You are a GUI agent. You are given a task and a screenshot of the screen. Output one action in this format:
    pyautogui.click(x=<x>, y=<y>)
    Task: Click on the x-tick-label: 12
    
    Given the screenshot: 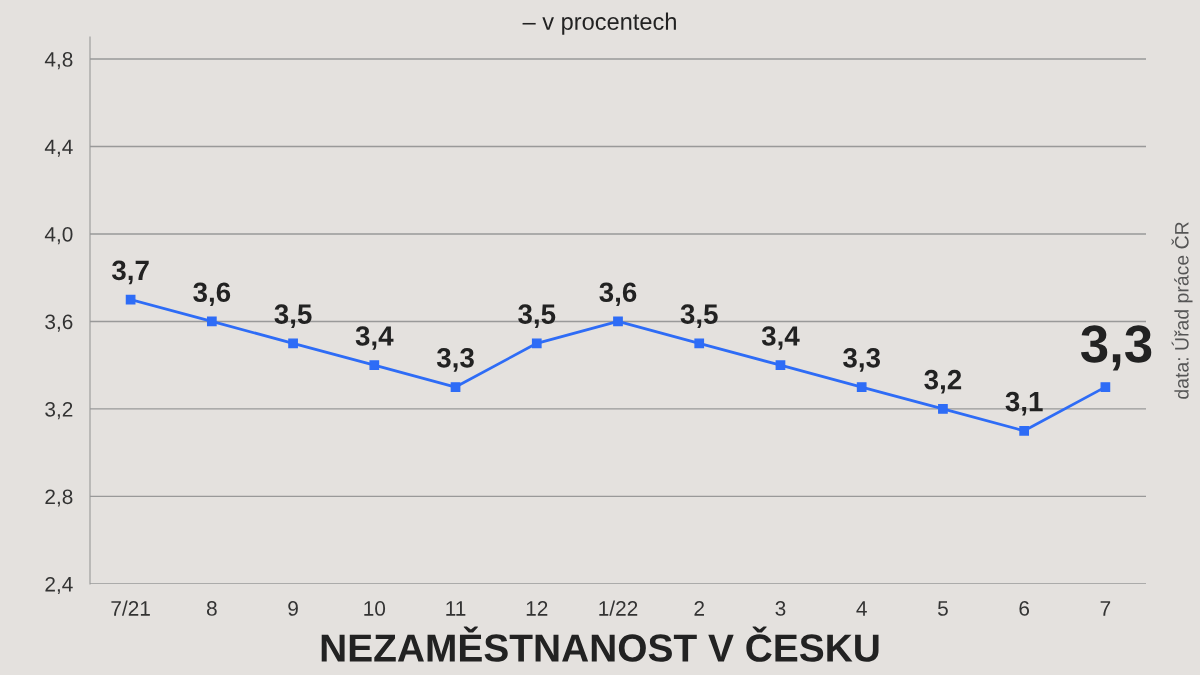 What is the action you would take?
    pyautogui.click(x=537, y=608)
    